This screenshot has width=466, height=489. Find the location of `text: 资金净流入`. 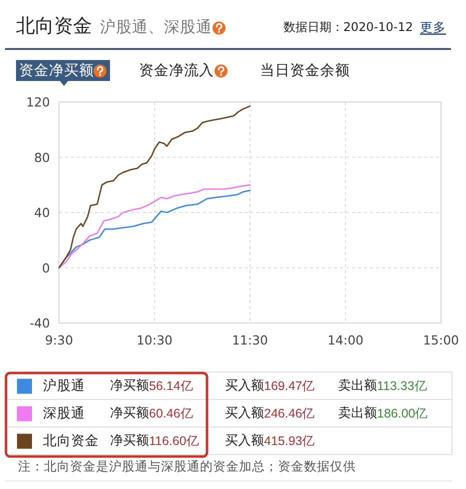

text: 资金净流入 is located at coordinates (176, 70).